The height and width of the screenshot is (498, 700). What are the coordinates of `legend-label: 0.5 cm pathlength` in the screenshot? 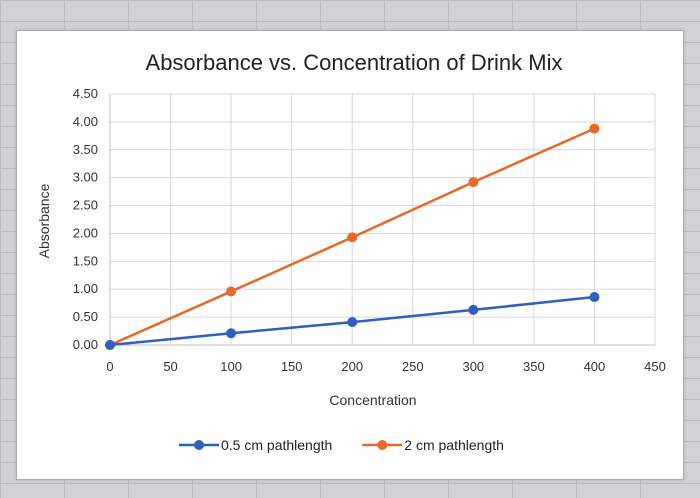 It's located at (276, 445).